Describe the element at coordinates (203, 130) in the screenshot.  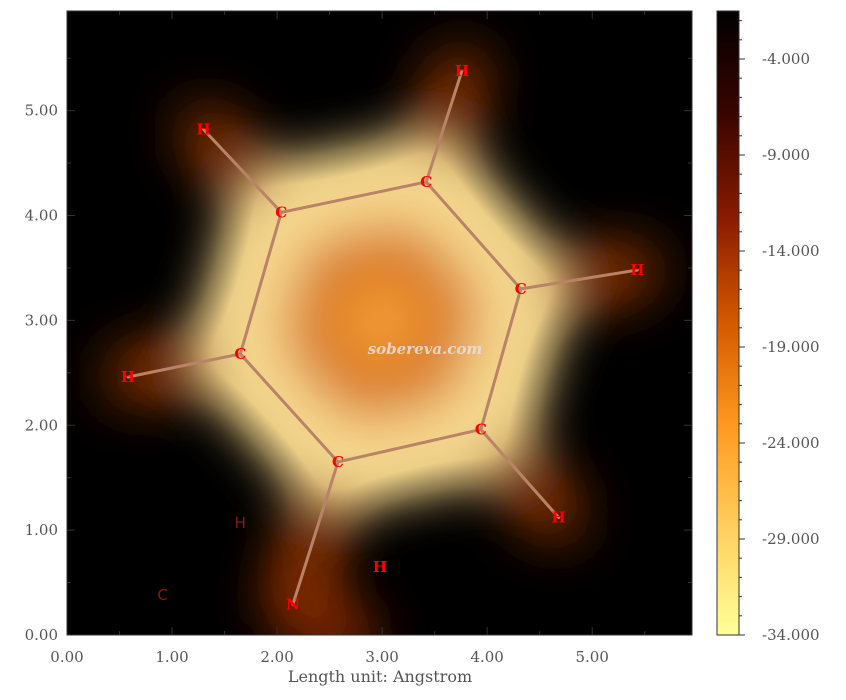
I see `atom-label-6: H` at that location.